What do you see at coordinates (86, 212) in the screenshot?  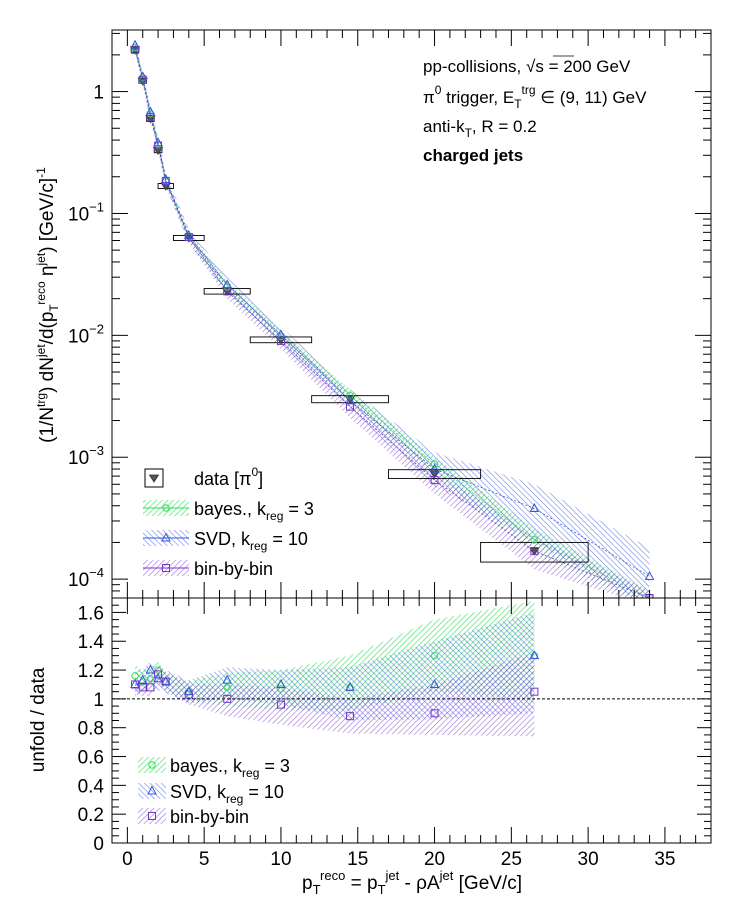 I see `y-tick-label: 10⁻¹` at bounding box center [86, 212].